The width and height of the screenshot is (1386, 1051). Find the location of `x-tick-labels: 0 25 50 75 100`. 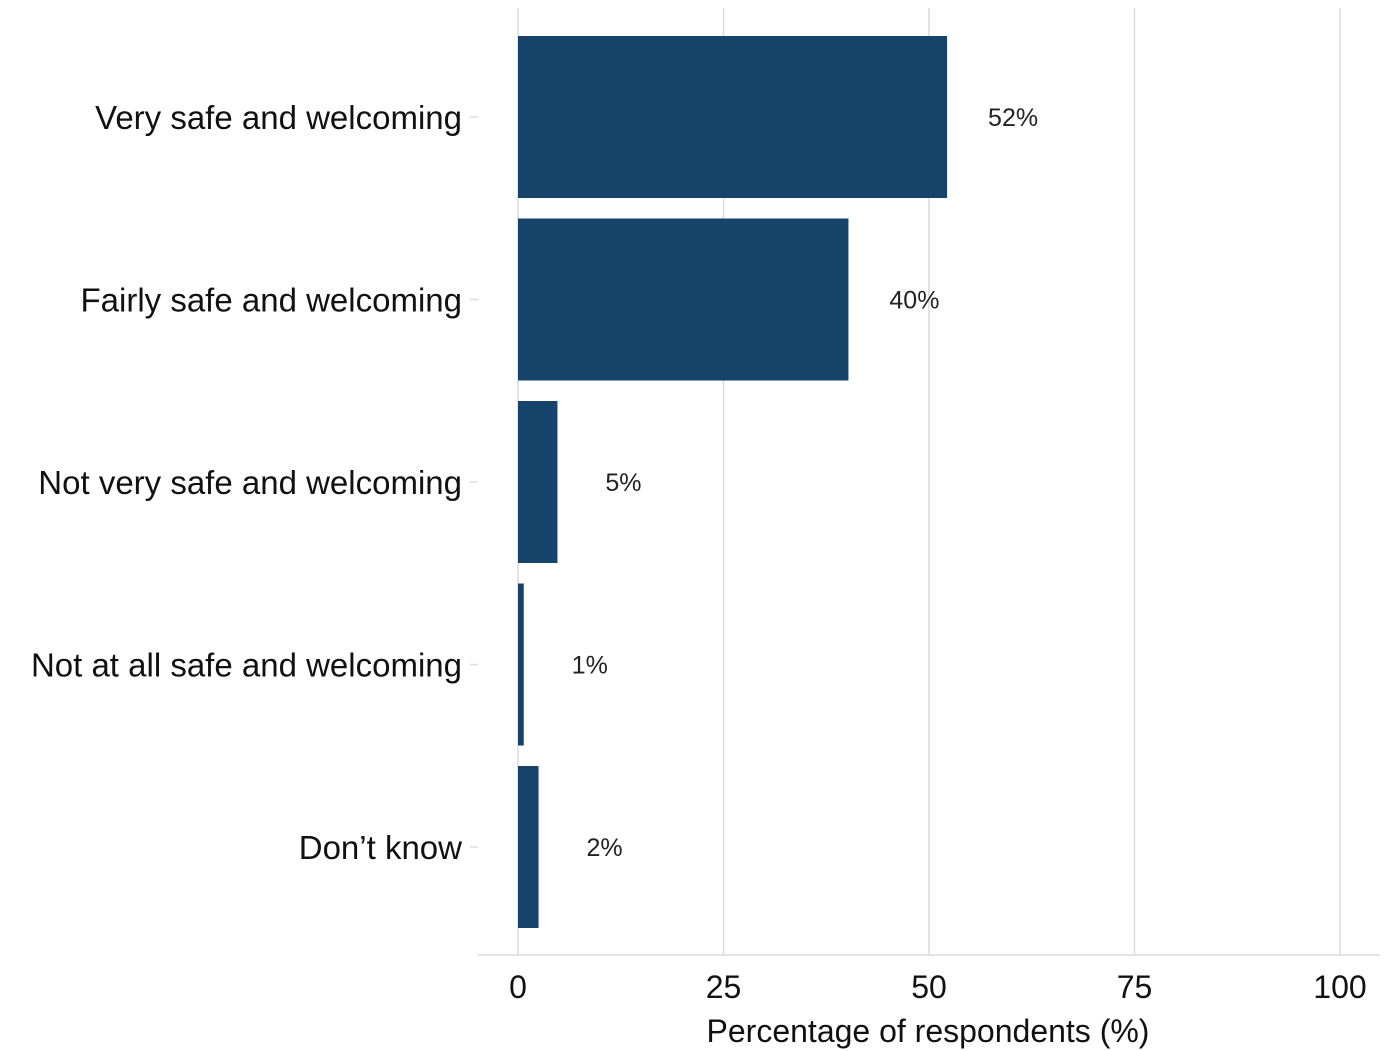

x-tick-labels: 0 25 50 75 100 is located at coordinates (938, 987).